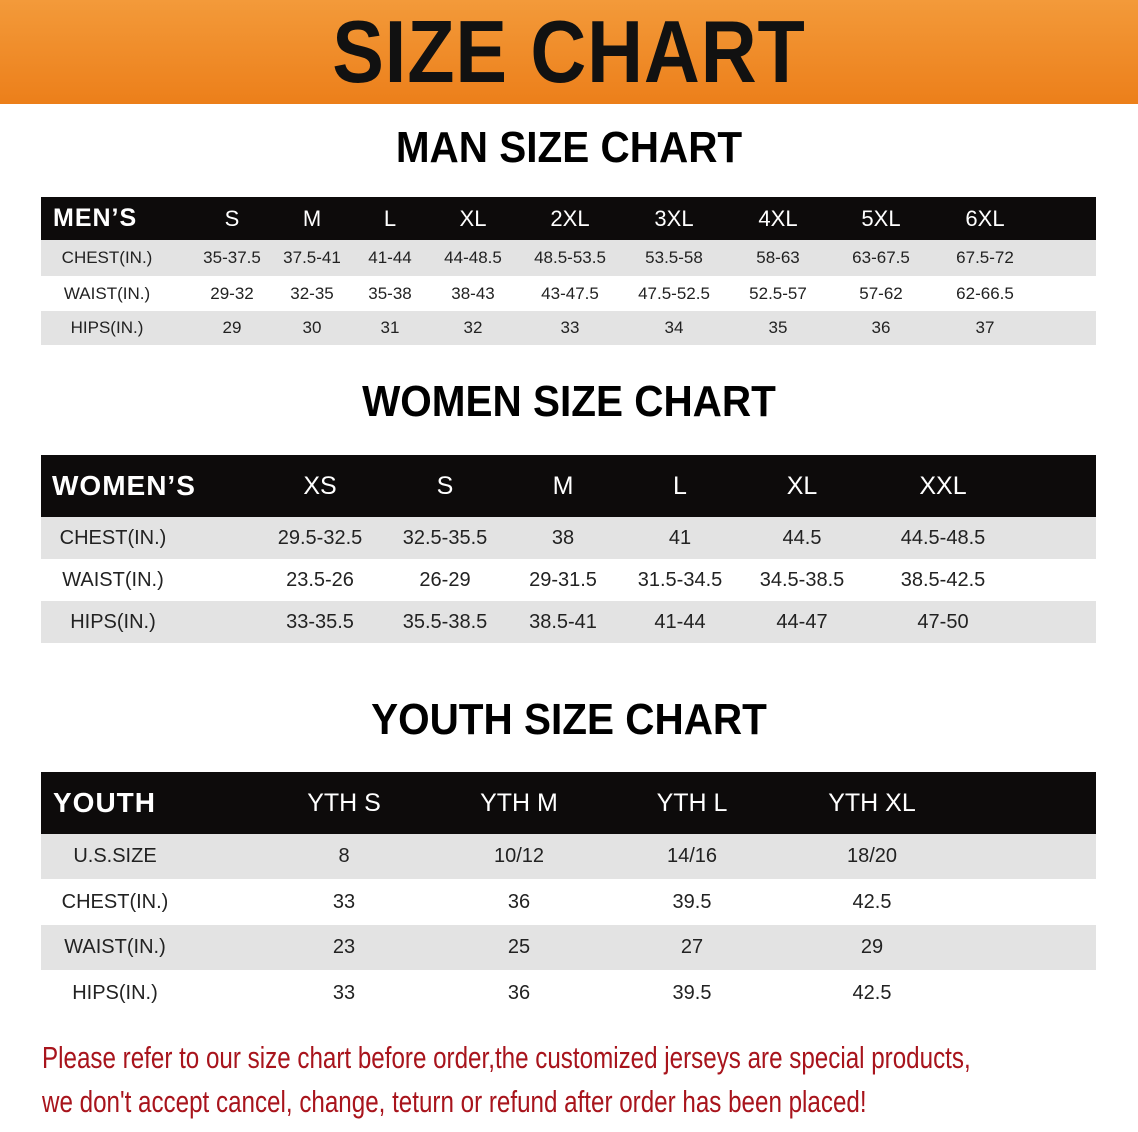 The image size is (1138, 1132). What do you see at coordinates (320, 486) in the screenshot?
I see `size-column-header: XS` at bounding box center [320, 486].